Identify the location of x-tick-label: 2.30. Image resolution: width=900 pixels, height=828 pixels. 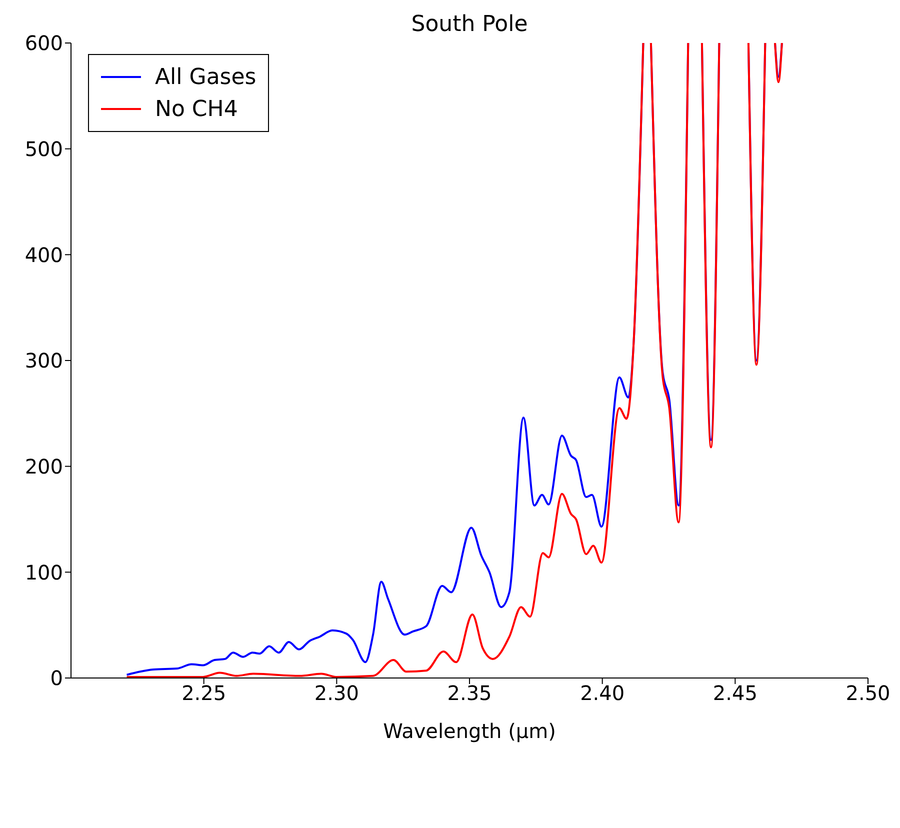
(336, 693).